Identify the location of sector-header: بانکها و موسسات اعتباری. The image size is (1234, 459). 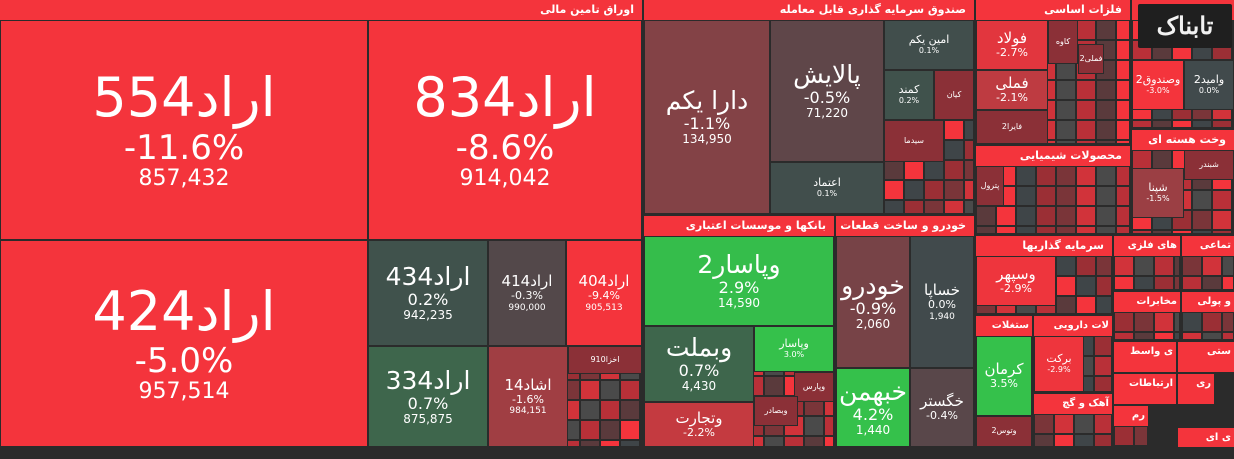
(739, 226).